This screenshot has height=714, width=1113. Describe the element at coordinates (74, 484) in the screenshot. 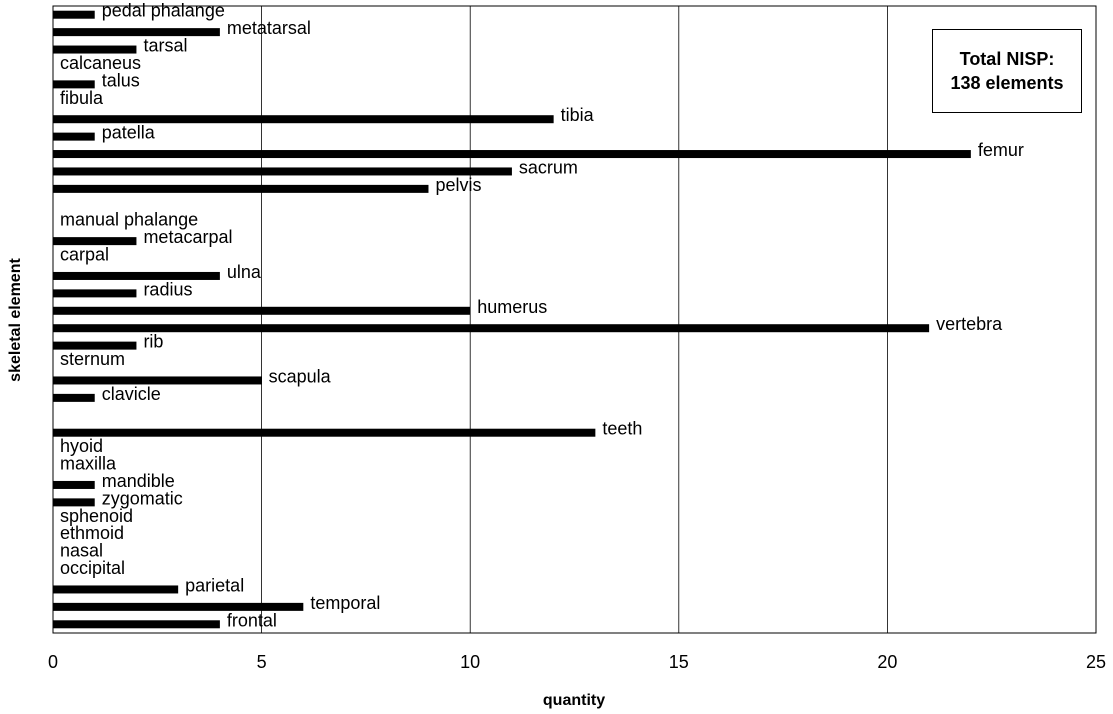

I see `bar-mandible` at that location.